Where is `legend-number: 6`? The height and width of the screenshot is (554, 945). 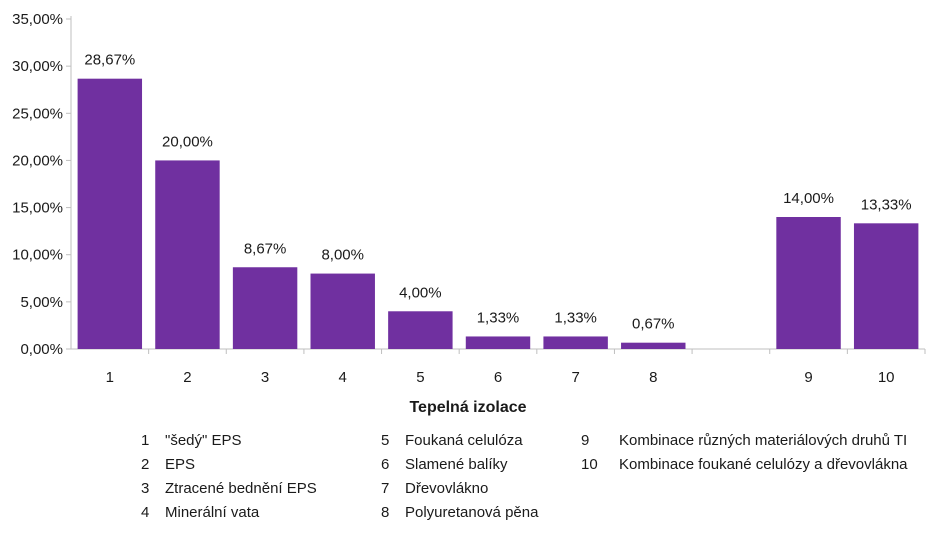 legend-number: 6 is located at coordinates (385, 464).